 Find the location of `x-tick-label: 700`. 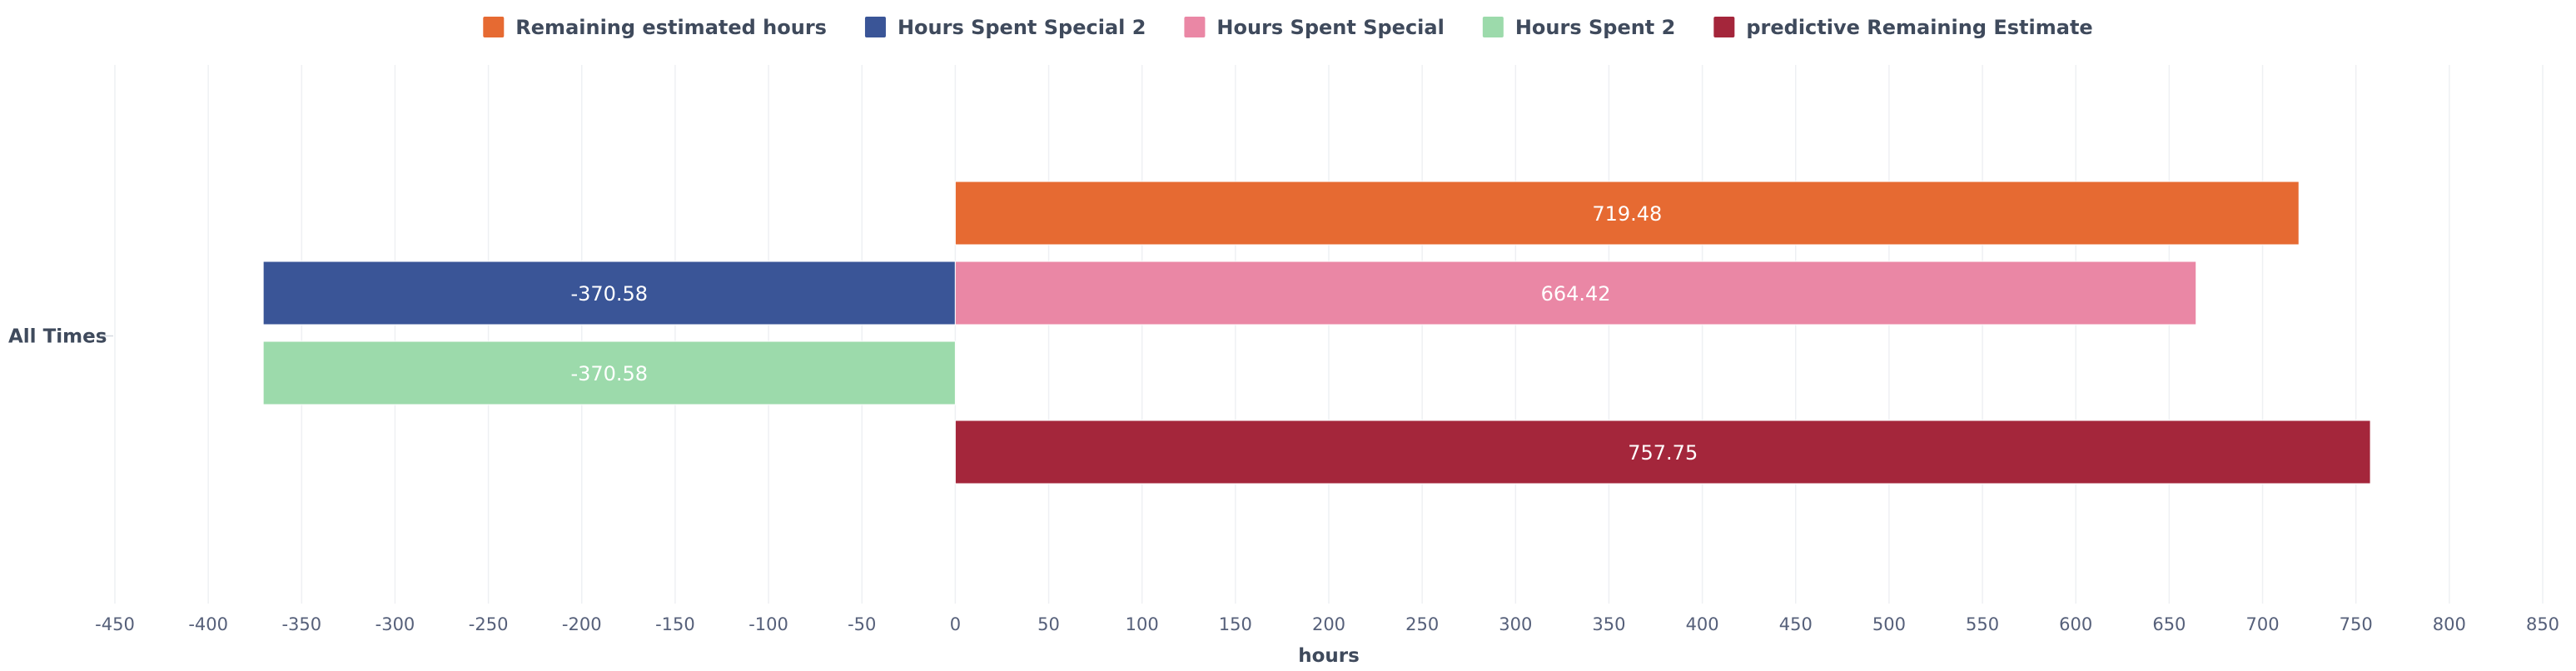

x-tick-label: 700 is located at coordinates (2262, 624).